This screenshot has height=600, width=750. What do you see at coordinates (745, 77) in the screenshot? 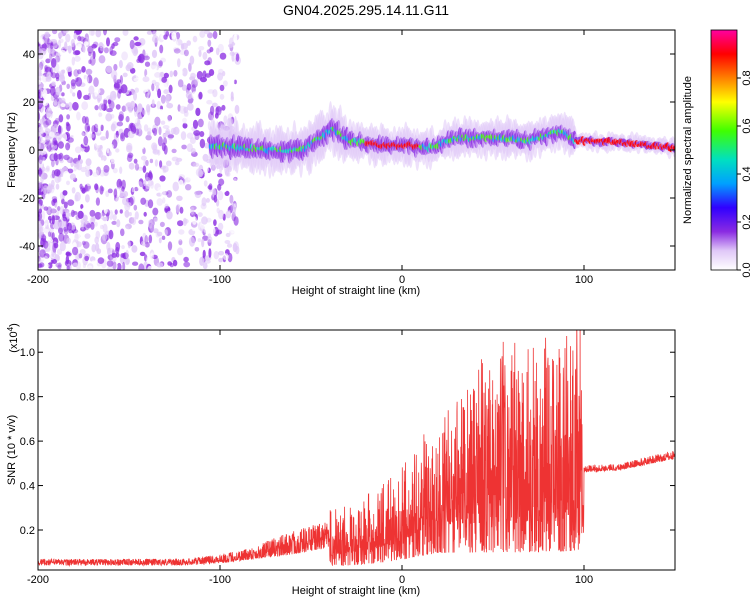
I see `colorbar-tick-label: 0.8` at bounding box center [745, 77].